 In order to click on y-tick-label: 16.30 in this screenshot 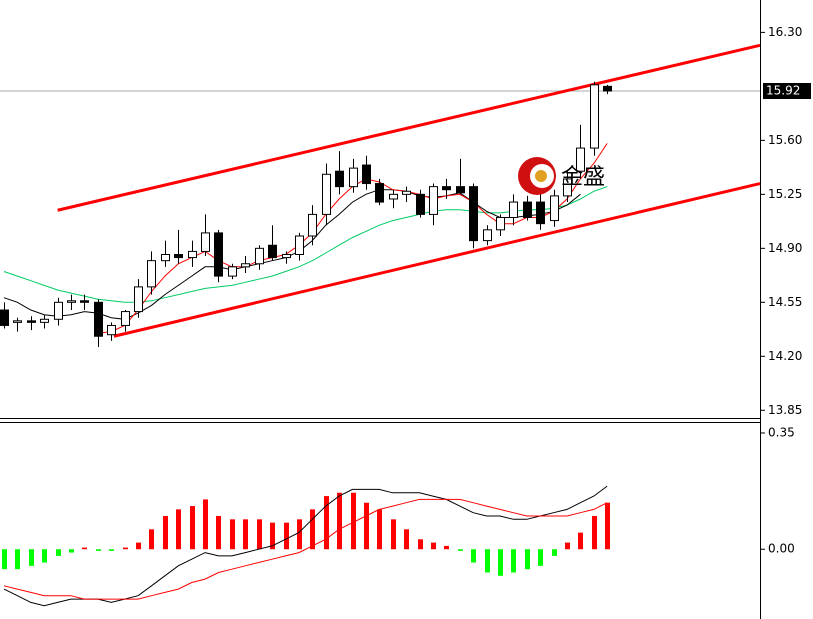, I will do `click(785, 32)`.